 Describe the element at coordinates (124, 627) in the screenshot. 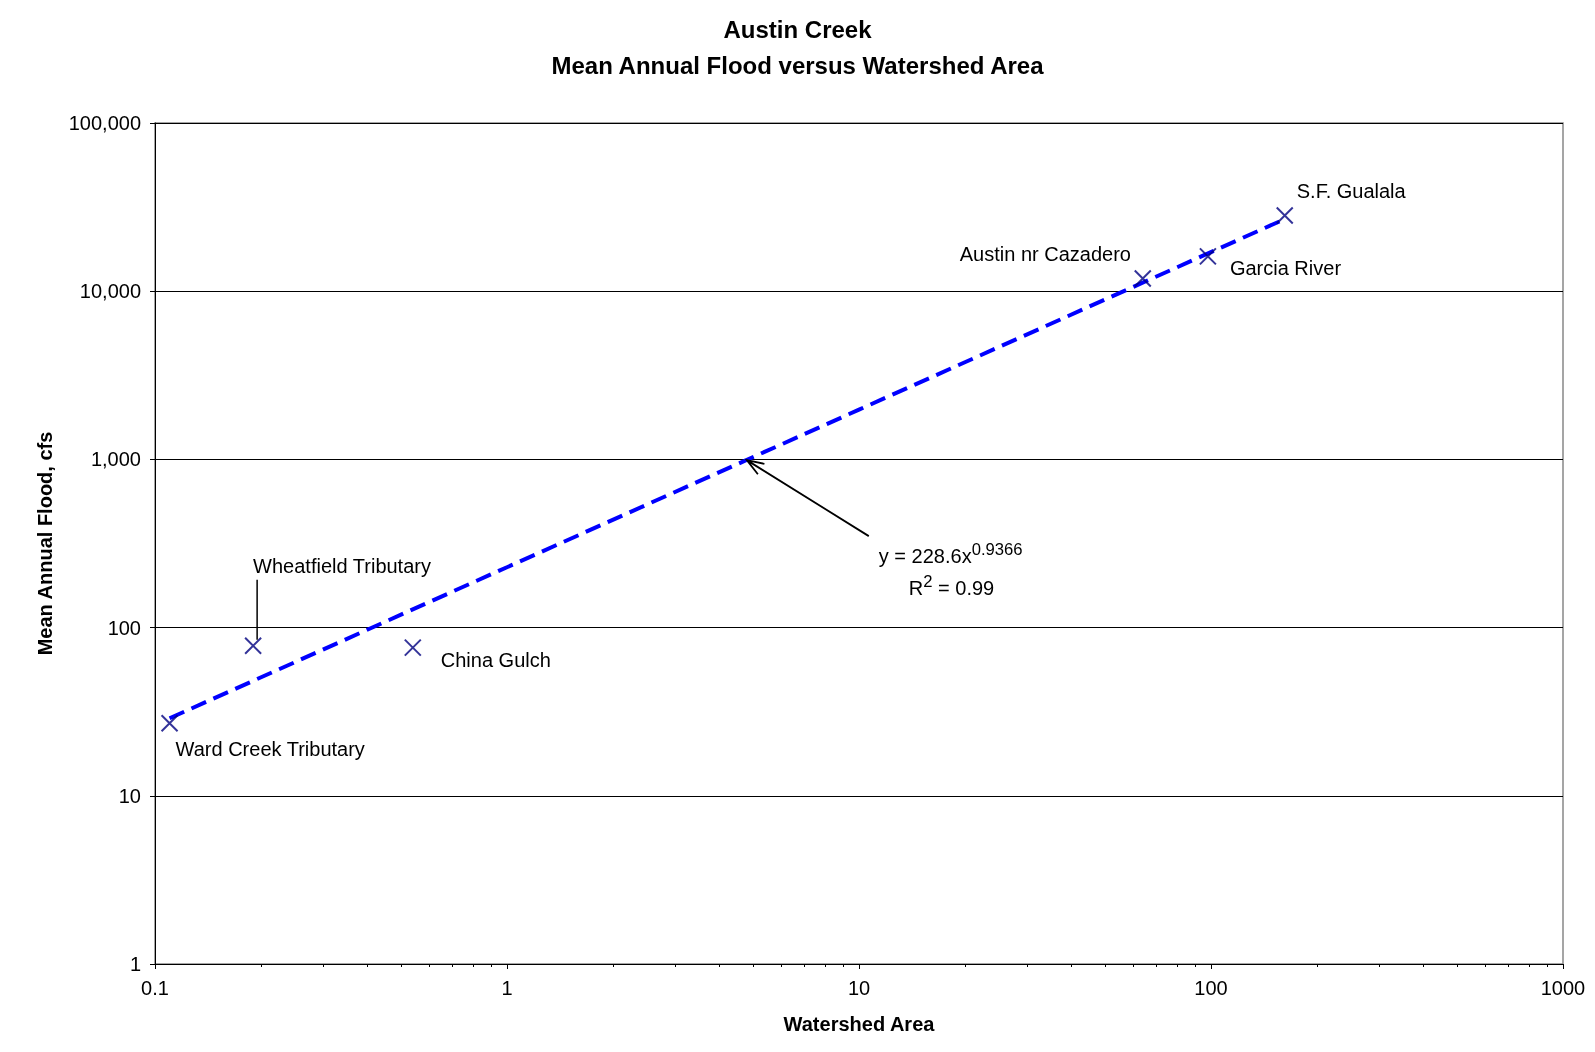

I see `y-tick-label: 100` at that location.